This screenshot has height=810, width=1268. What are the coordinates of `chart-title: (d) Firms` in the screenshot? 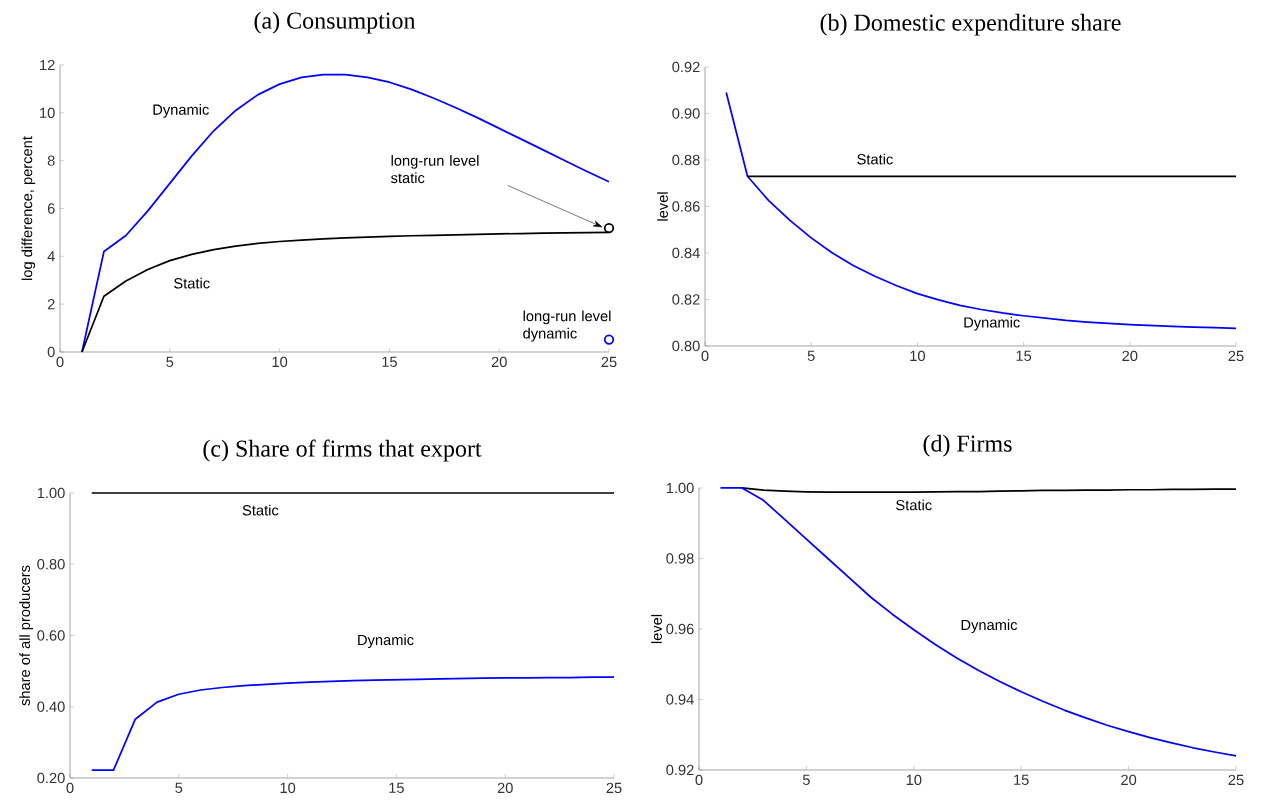 It's located at (967, 445).